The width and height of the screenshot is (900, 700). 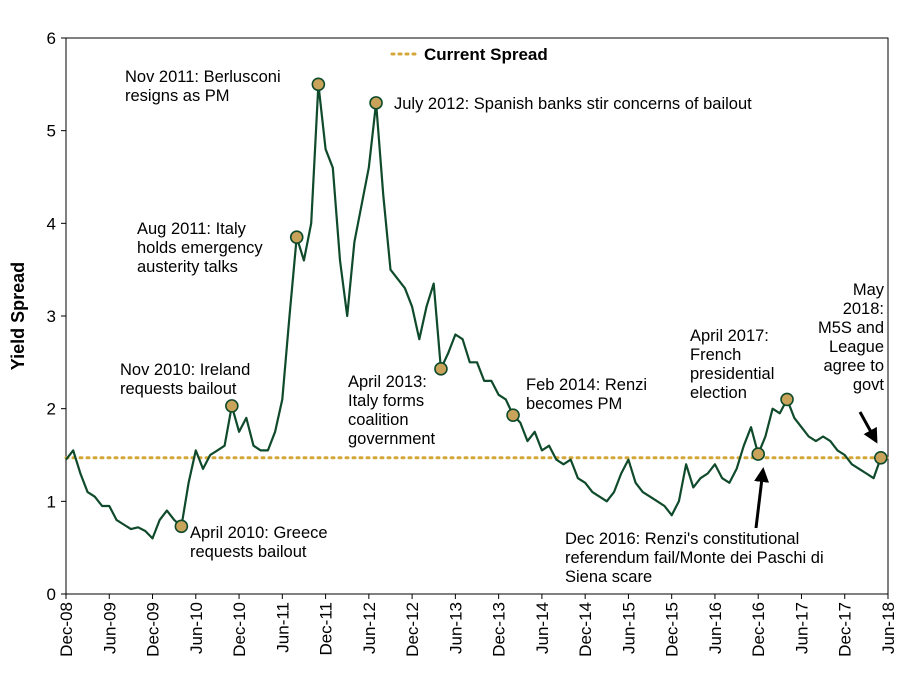 I want to click on annotation-label: Nov 2011: Berlusconi resigns as PM, so click(x=203, y=86).